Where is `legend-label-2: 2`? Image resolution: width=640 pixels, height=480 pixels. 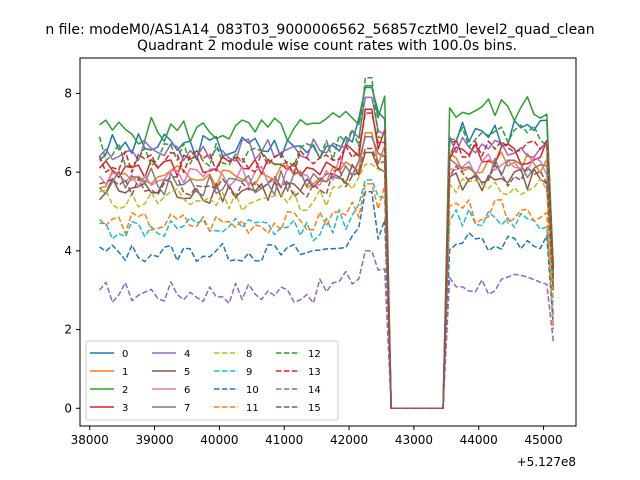 legend-label-2: 2 is located at coordinates (125, 390).